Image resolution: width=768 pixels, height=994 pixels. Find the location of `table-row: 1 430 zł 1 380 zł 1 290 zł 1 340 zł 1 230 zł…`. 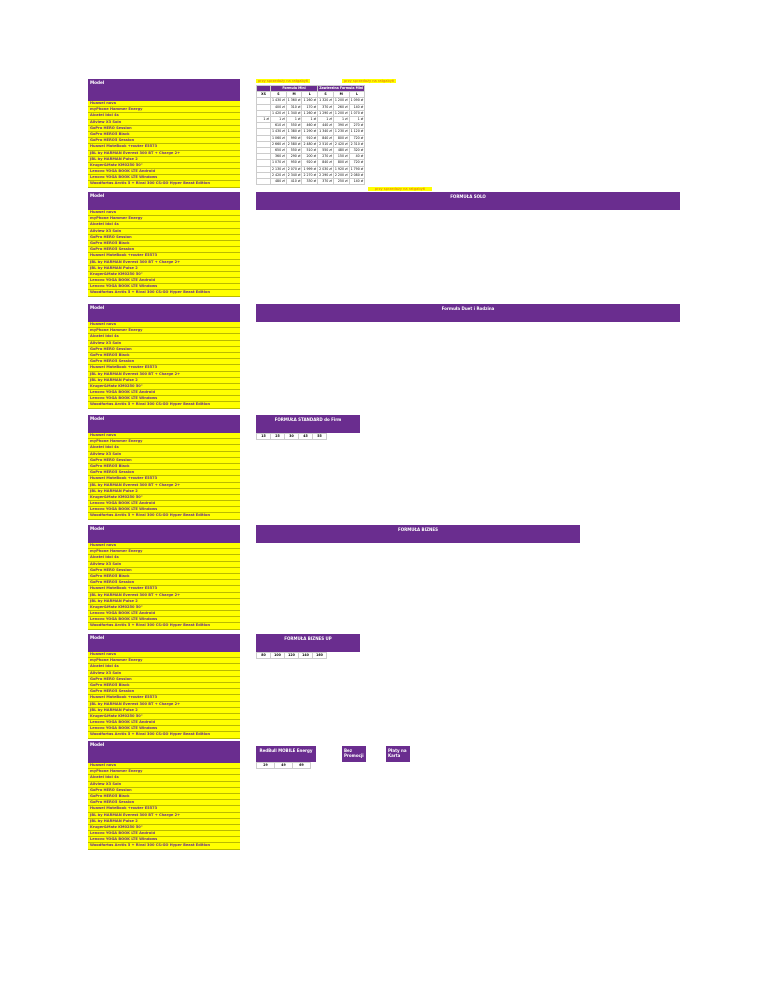

table-row: 1 430 zł 1 380 zł 1 290 zł 1 340 zł 1 230 zł… is located at coordinates (311, 132).